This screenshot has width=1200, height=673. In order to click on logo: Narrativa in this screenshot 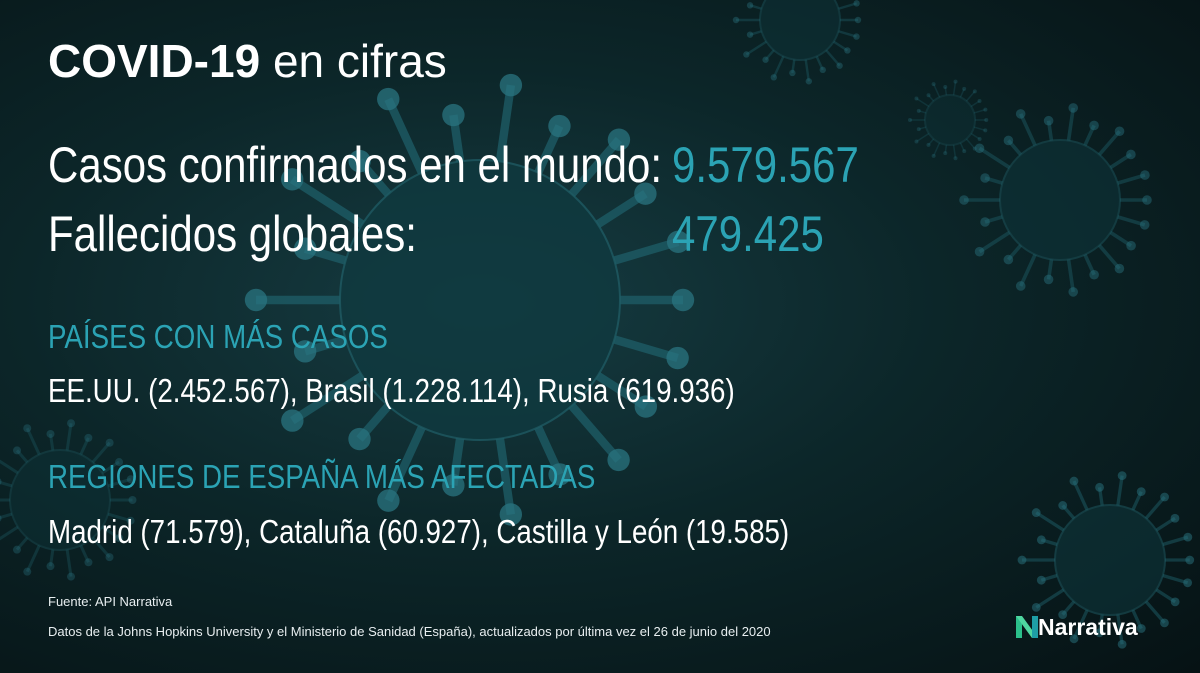, I will do `click(1077, 627)`.